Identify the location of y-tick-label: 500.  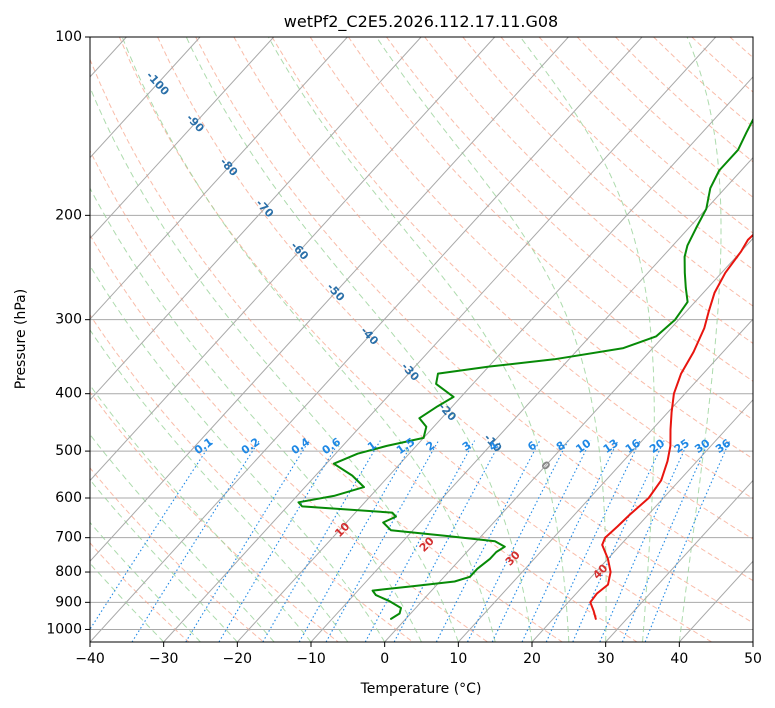
(68, 451).